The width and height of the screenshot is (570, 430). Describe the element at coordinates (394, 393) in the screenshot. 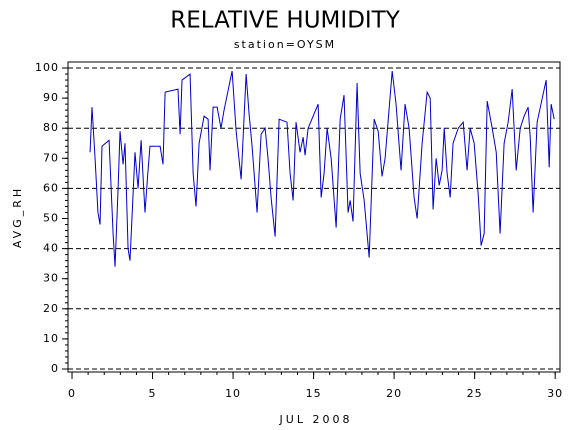

I see `x-tick-label: 20` at that location.